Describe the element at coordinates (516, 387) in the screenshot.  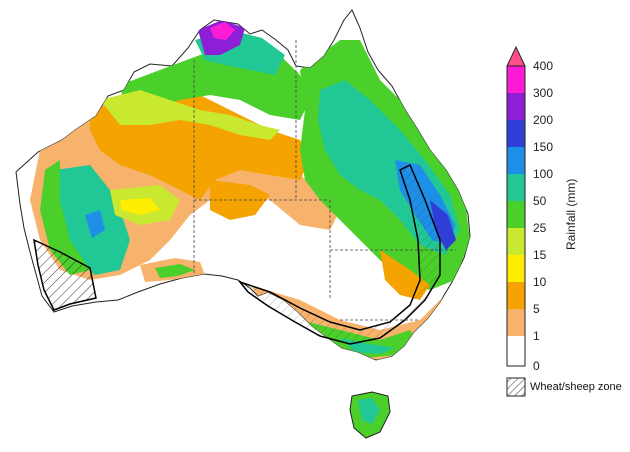
I see `legend-wheat-sheep-swatch` at that location.